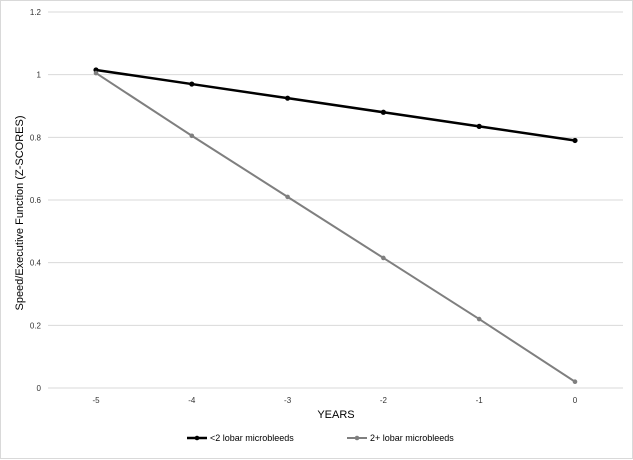  Describe the element at coordinates (334, 400) in the screenshot. I see `x-axis-tick-labels: -5 -4 -3 -2 -1 0` at that location.